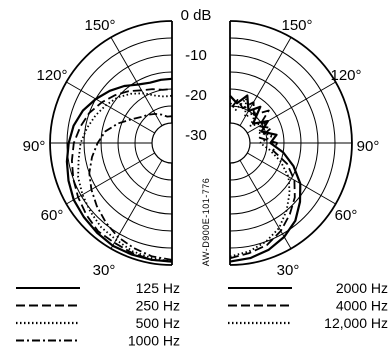 The image size is (391, 347). Describe the element at coordinates (196, 55) in the screenshot. I see `db-label-10: -10` at that location.